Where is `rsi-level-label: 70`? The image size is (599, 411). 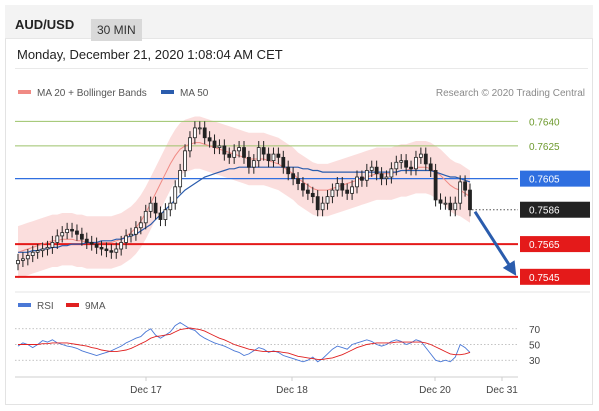 rsi-level-label: 70 is located at coordinates (535, 330).